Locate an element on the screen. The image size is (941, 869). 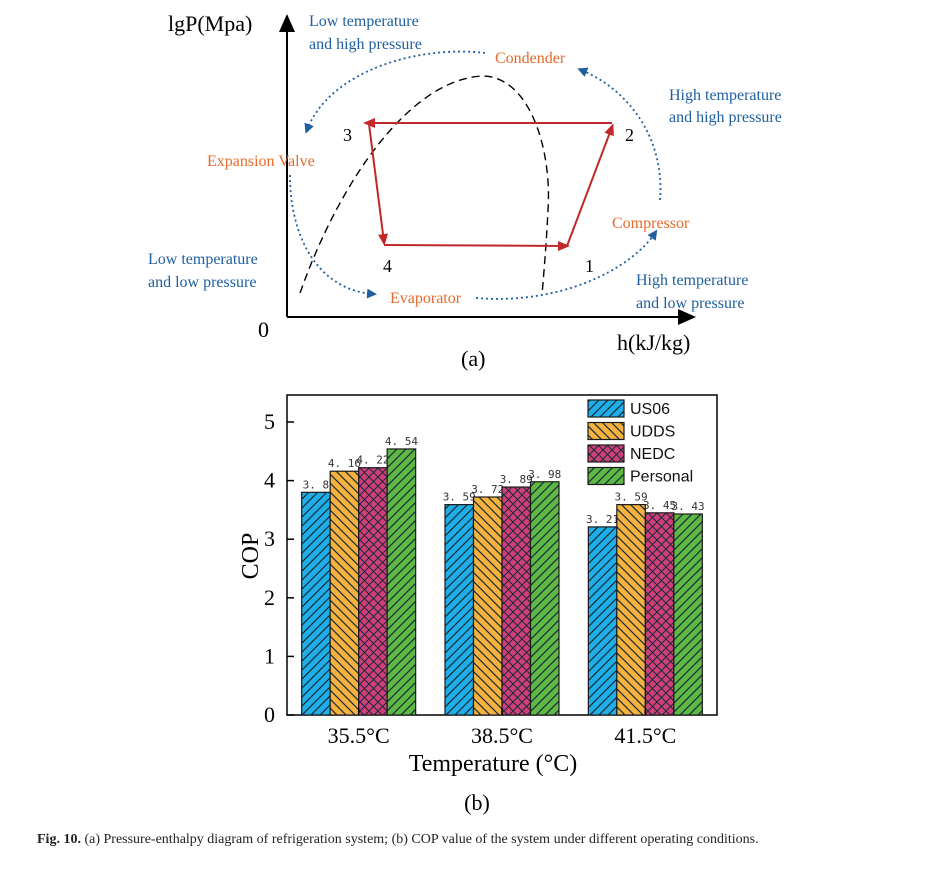
legend-swatch-us06 is located at coordinates (606, 408).